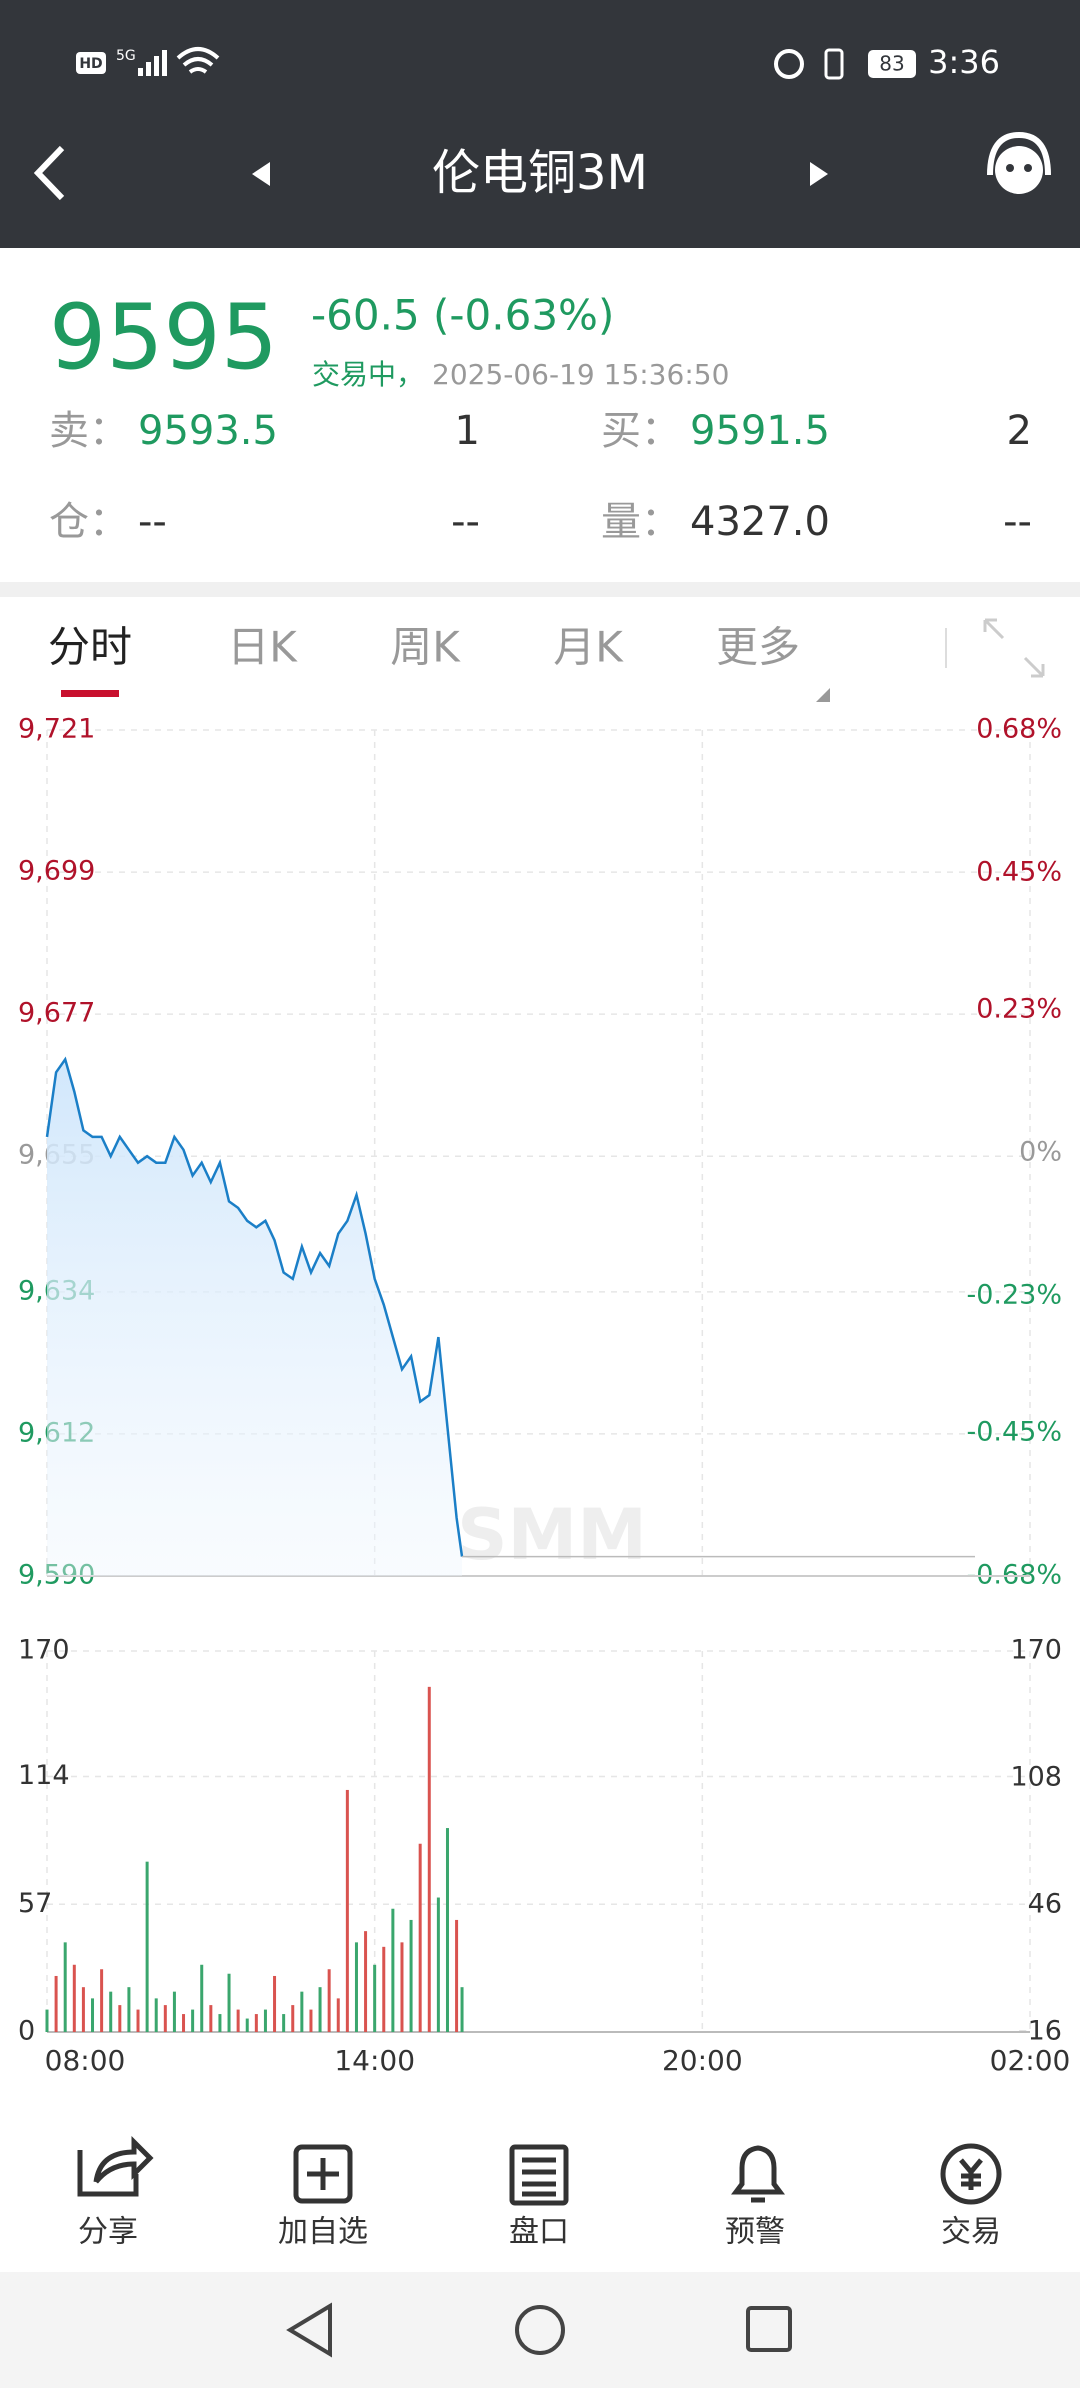 This screenshot has width=1080, height=2388. I want to click on book-icon, so click(539, 2175).